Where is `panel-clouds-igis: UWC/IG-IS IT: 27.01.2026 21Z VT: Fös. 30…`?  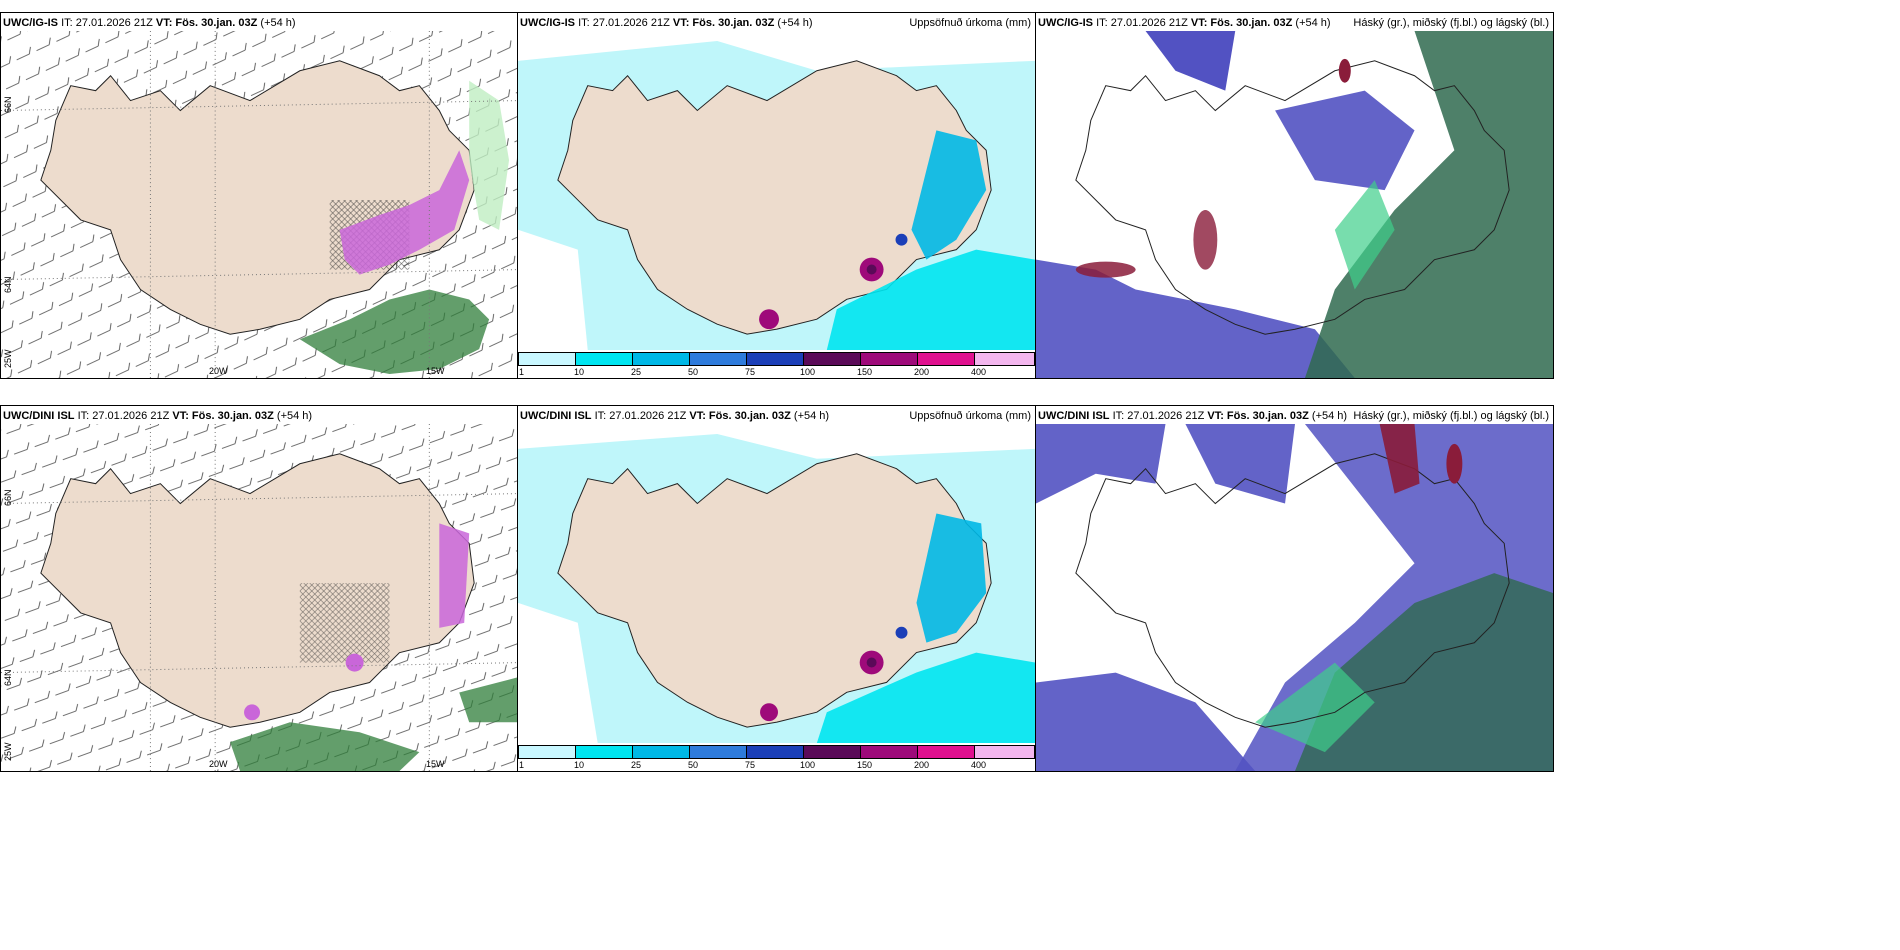
panel-clouds-igis: UWC/IG-IS IT: 27.01.2026 21Z VT: Fös. 30… is located at coordinates (1294, 195).